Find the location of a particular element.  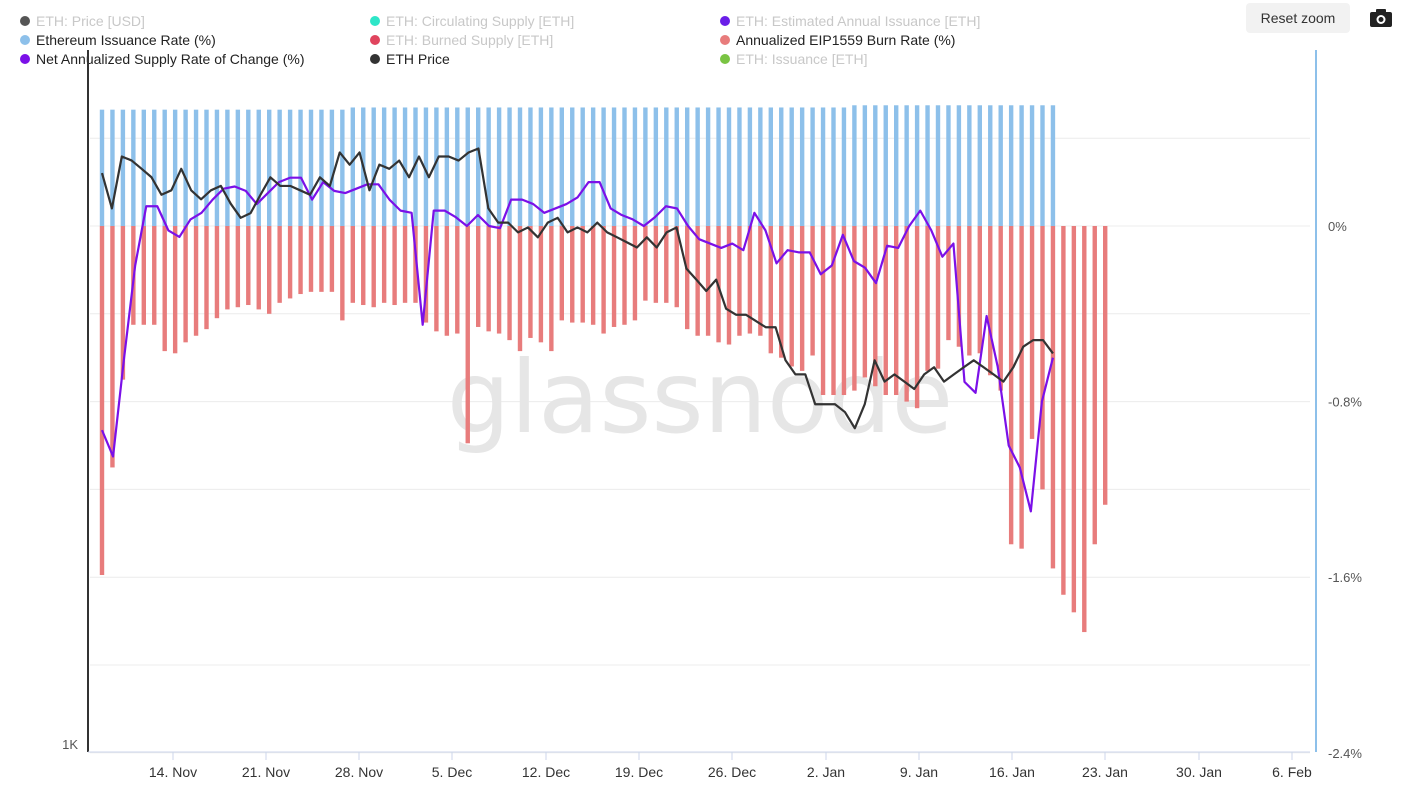

camera-icon is located at coordinates (1381, 18).